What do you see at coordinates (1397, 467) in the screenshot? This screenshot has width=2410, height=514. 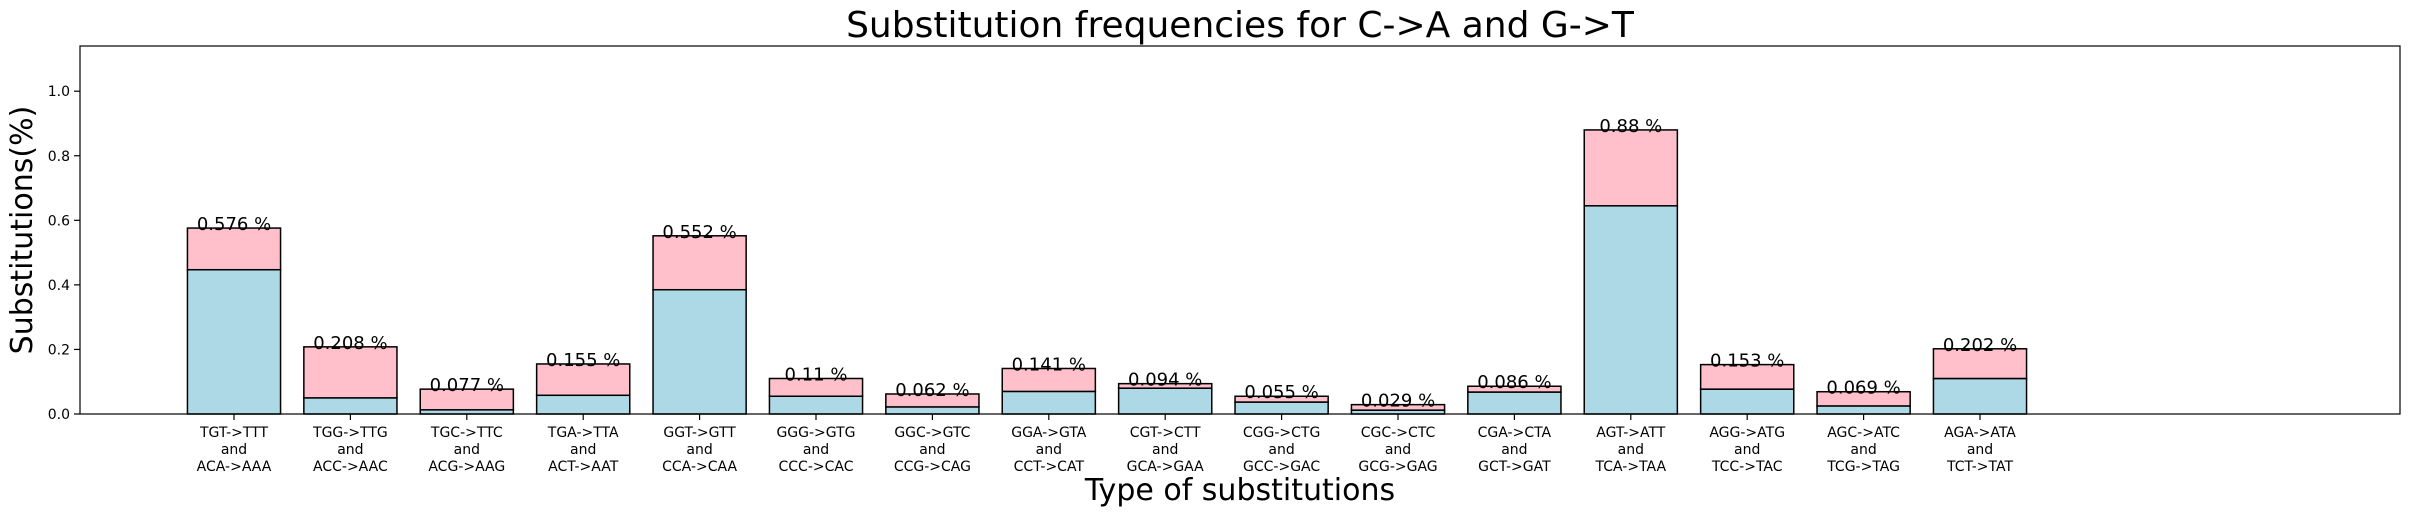 I see `x-tick-label-10-2: GCG->GAG` at bounding box center [1397, 467].